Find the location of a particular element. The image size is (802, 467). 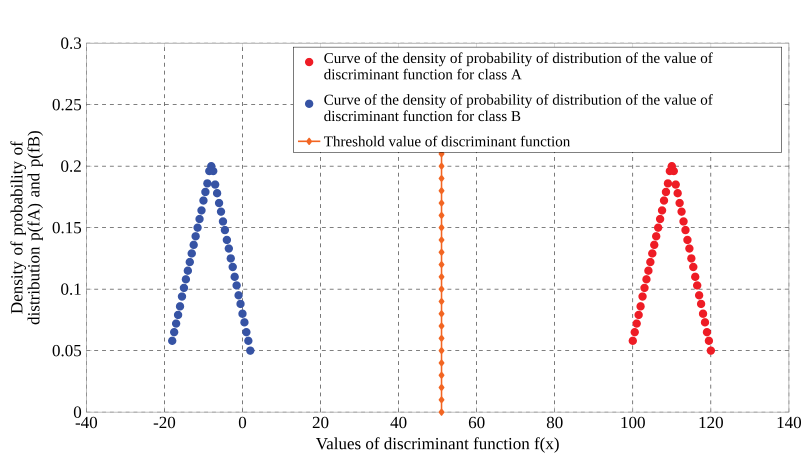

x-tick-label: 0 is located at coordinates (242, 422).